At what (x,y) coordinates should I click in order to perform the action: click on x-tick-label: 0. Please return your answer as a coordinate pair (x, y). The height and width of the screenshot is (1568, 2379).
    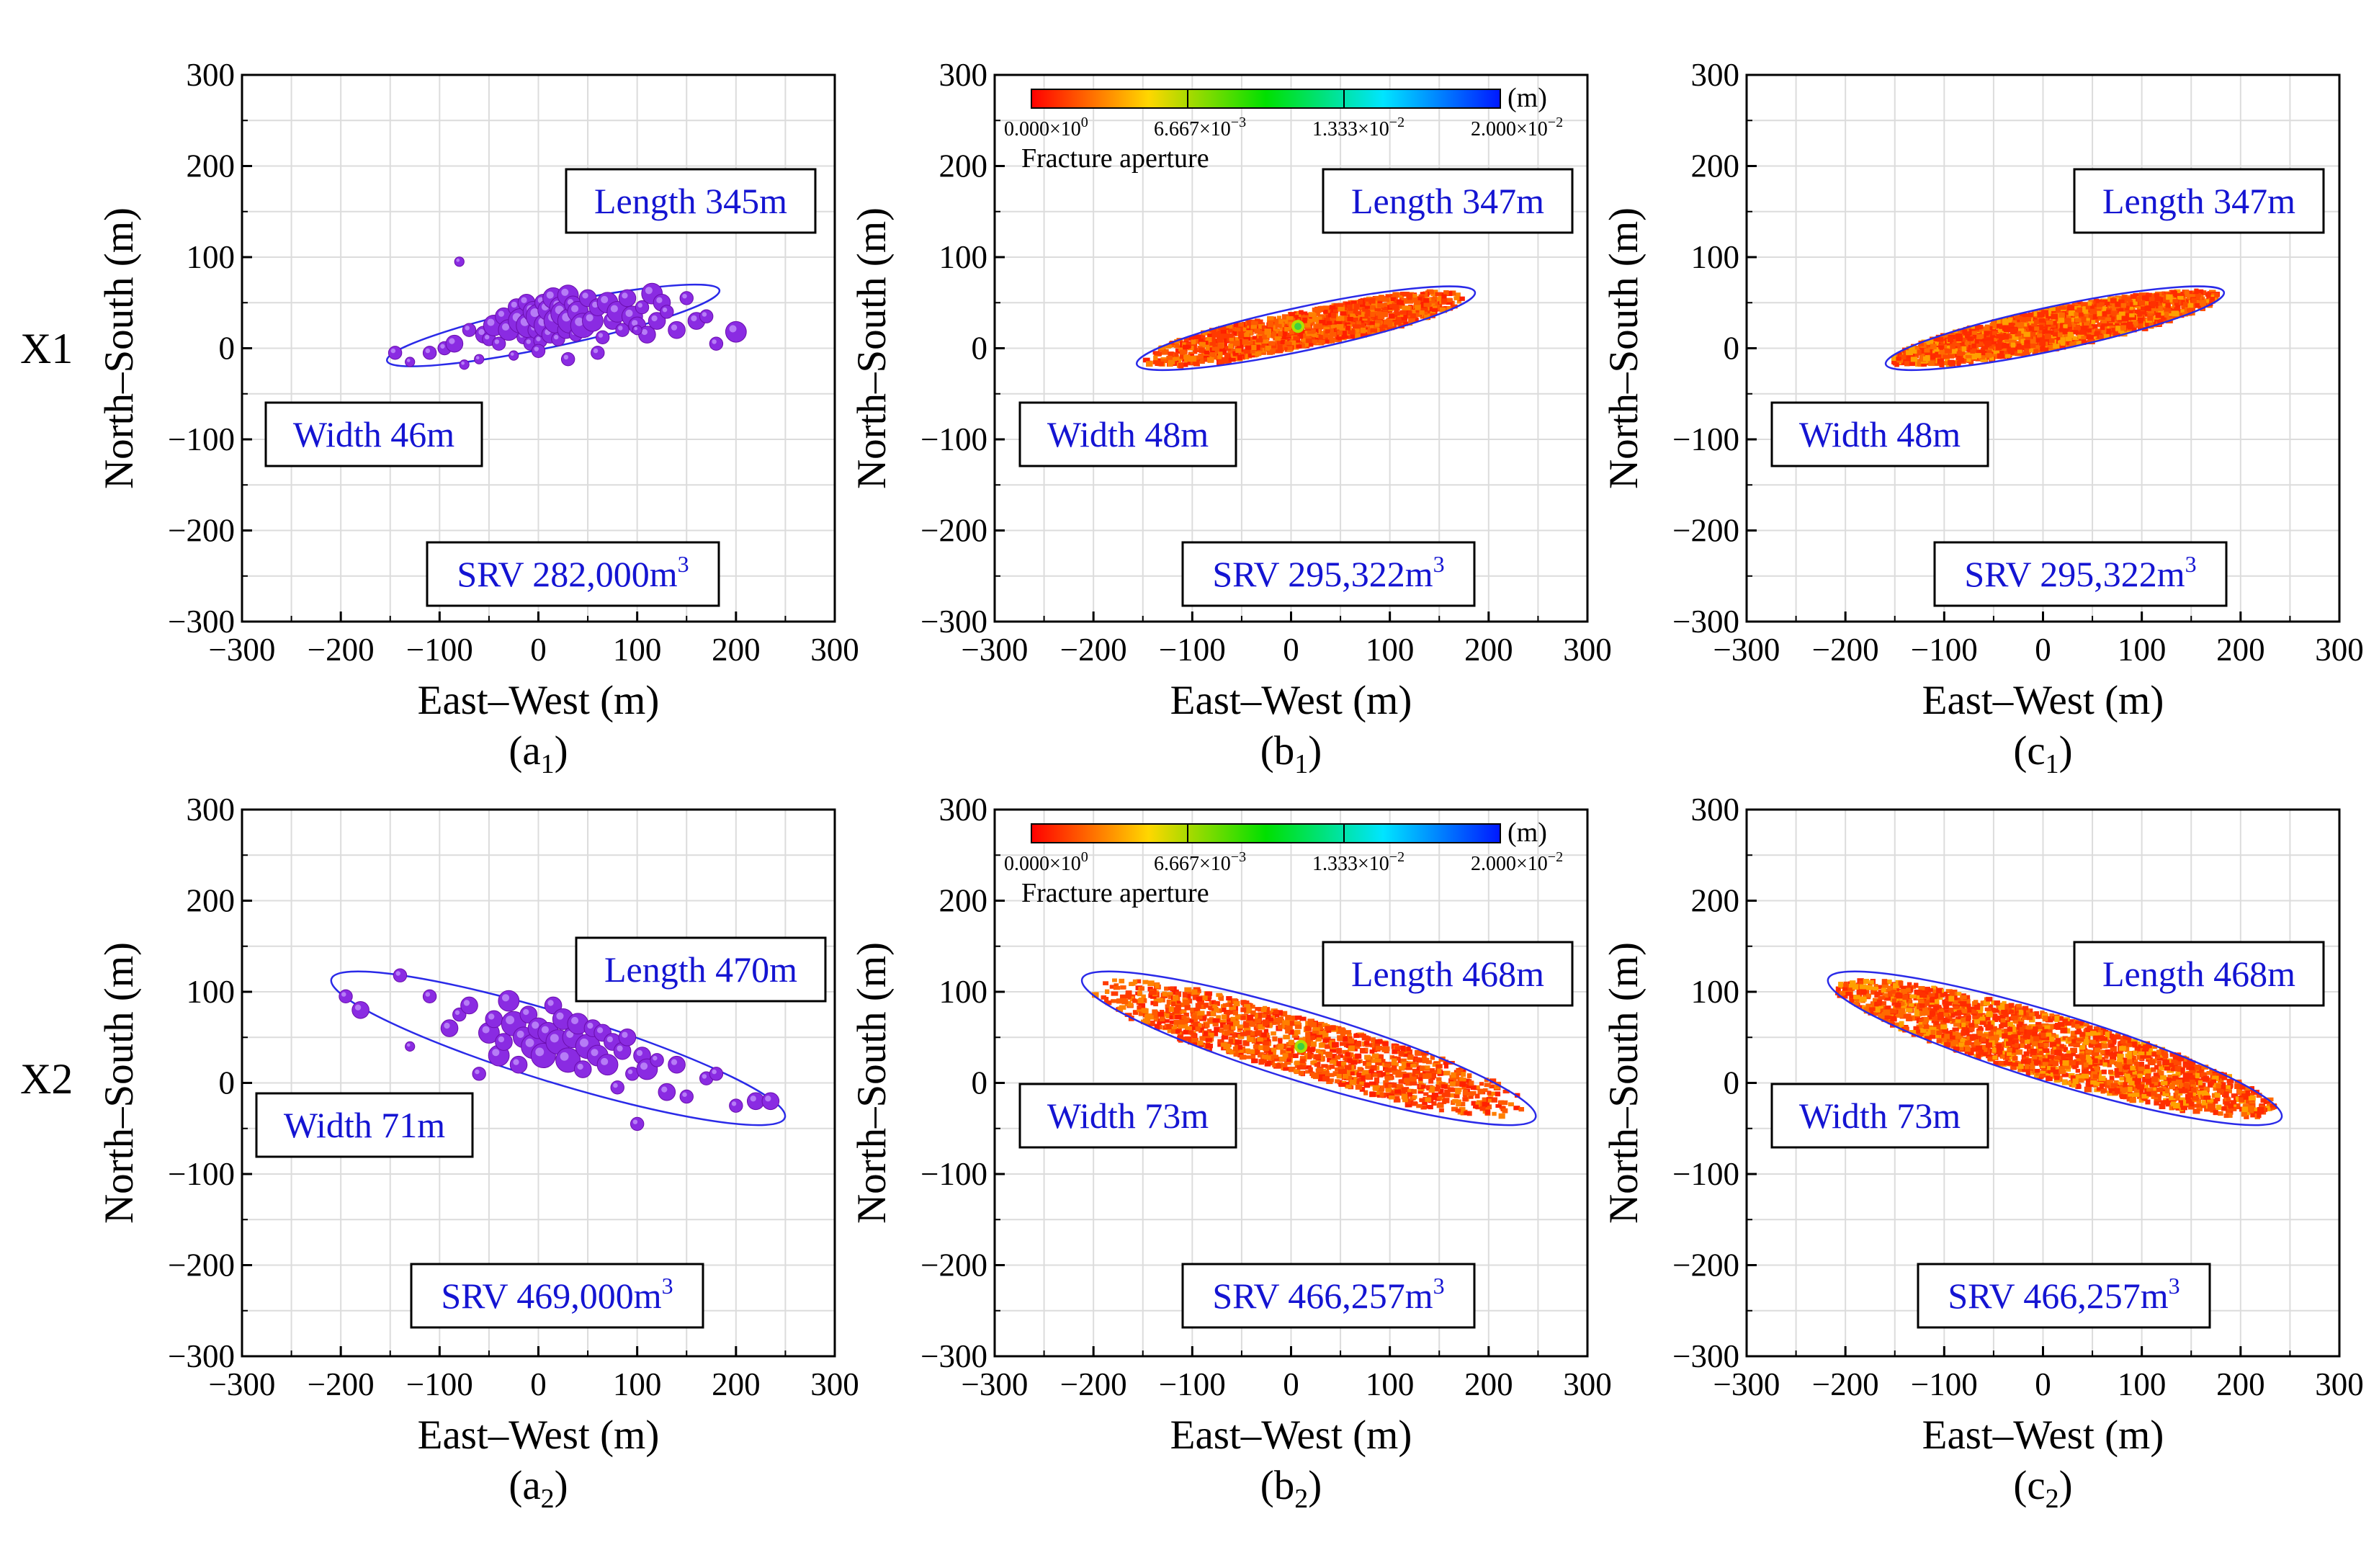
    Looking at the image, I should click on (1291, 650).